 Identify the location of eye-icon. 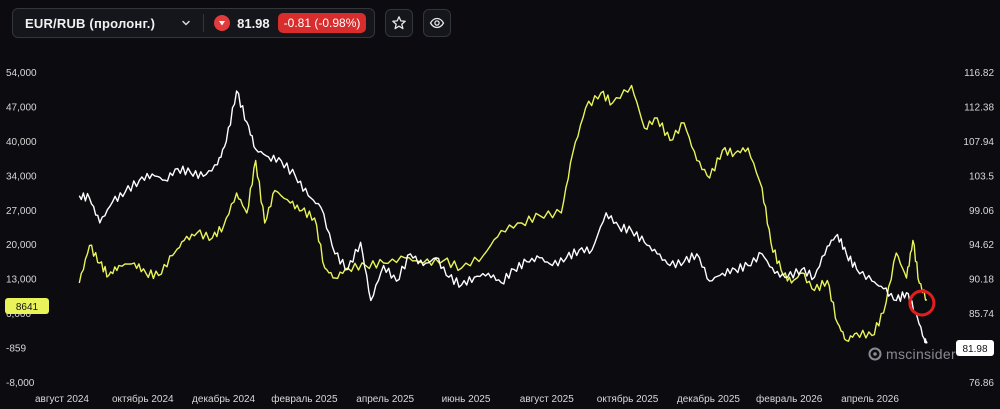
(437, 23).